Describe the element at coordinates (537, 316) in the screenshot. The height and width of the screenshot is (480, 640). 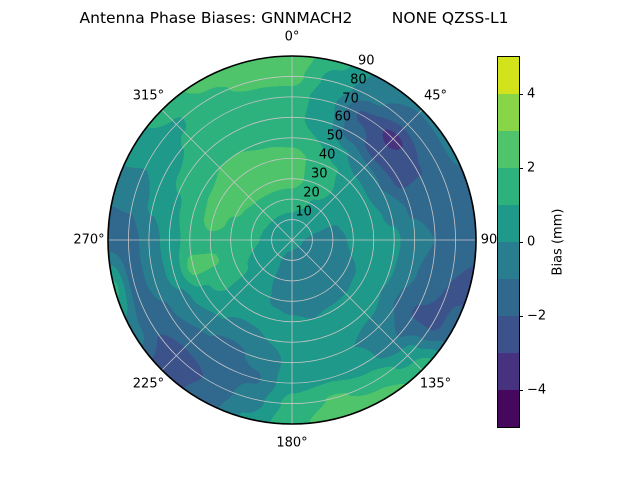
I see `colorbar-tick-label--2: −2` at that location.